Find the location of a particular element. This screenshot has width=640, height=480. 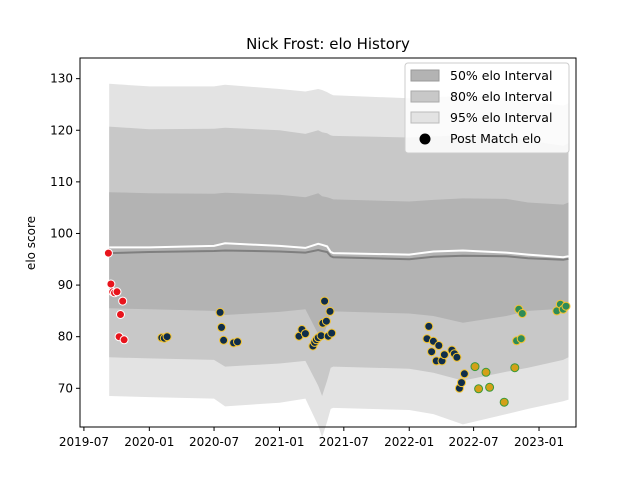

y-tick-label: 90 is located at coordinates (65, 285).